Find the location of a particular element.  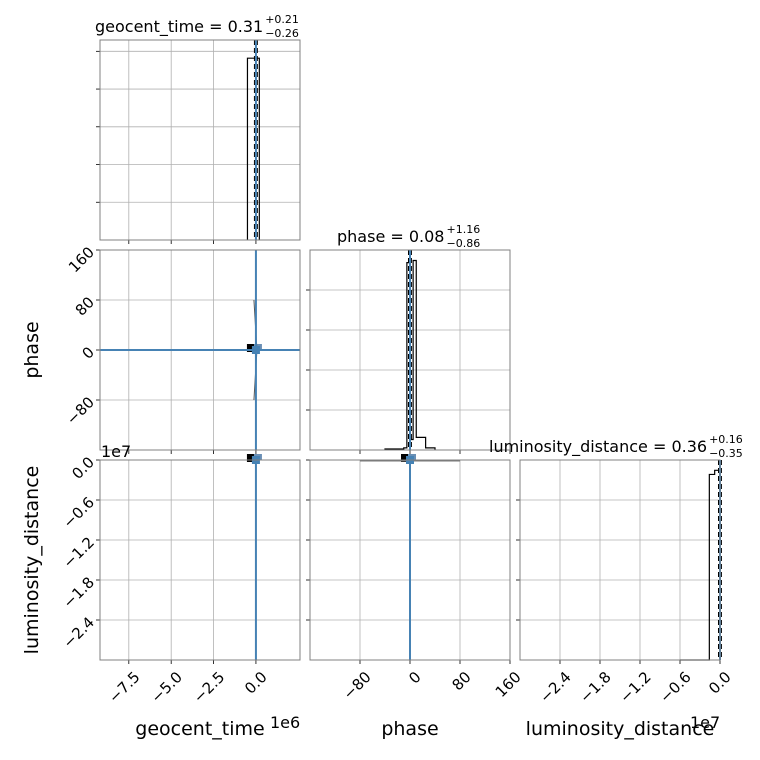

x-tick-label: −1.8 is located at coordinates (595, 687).